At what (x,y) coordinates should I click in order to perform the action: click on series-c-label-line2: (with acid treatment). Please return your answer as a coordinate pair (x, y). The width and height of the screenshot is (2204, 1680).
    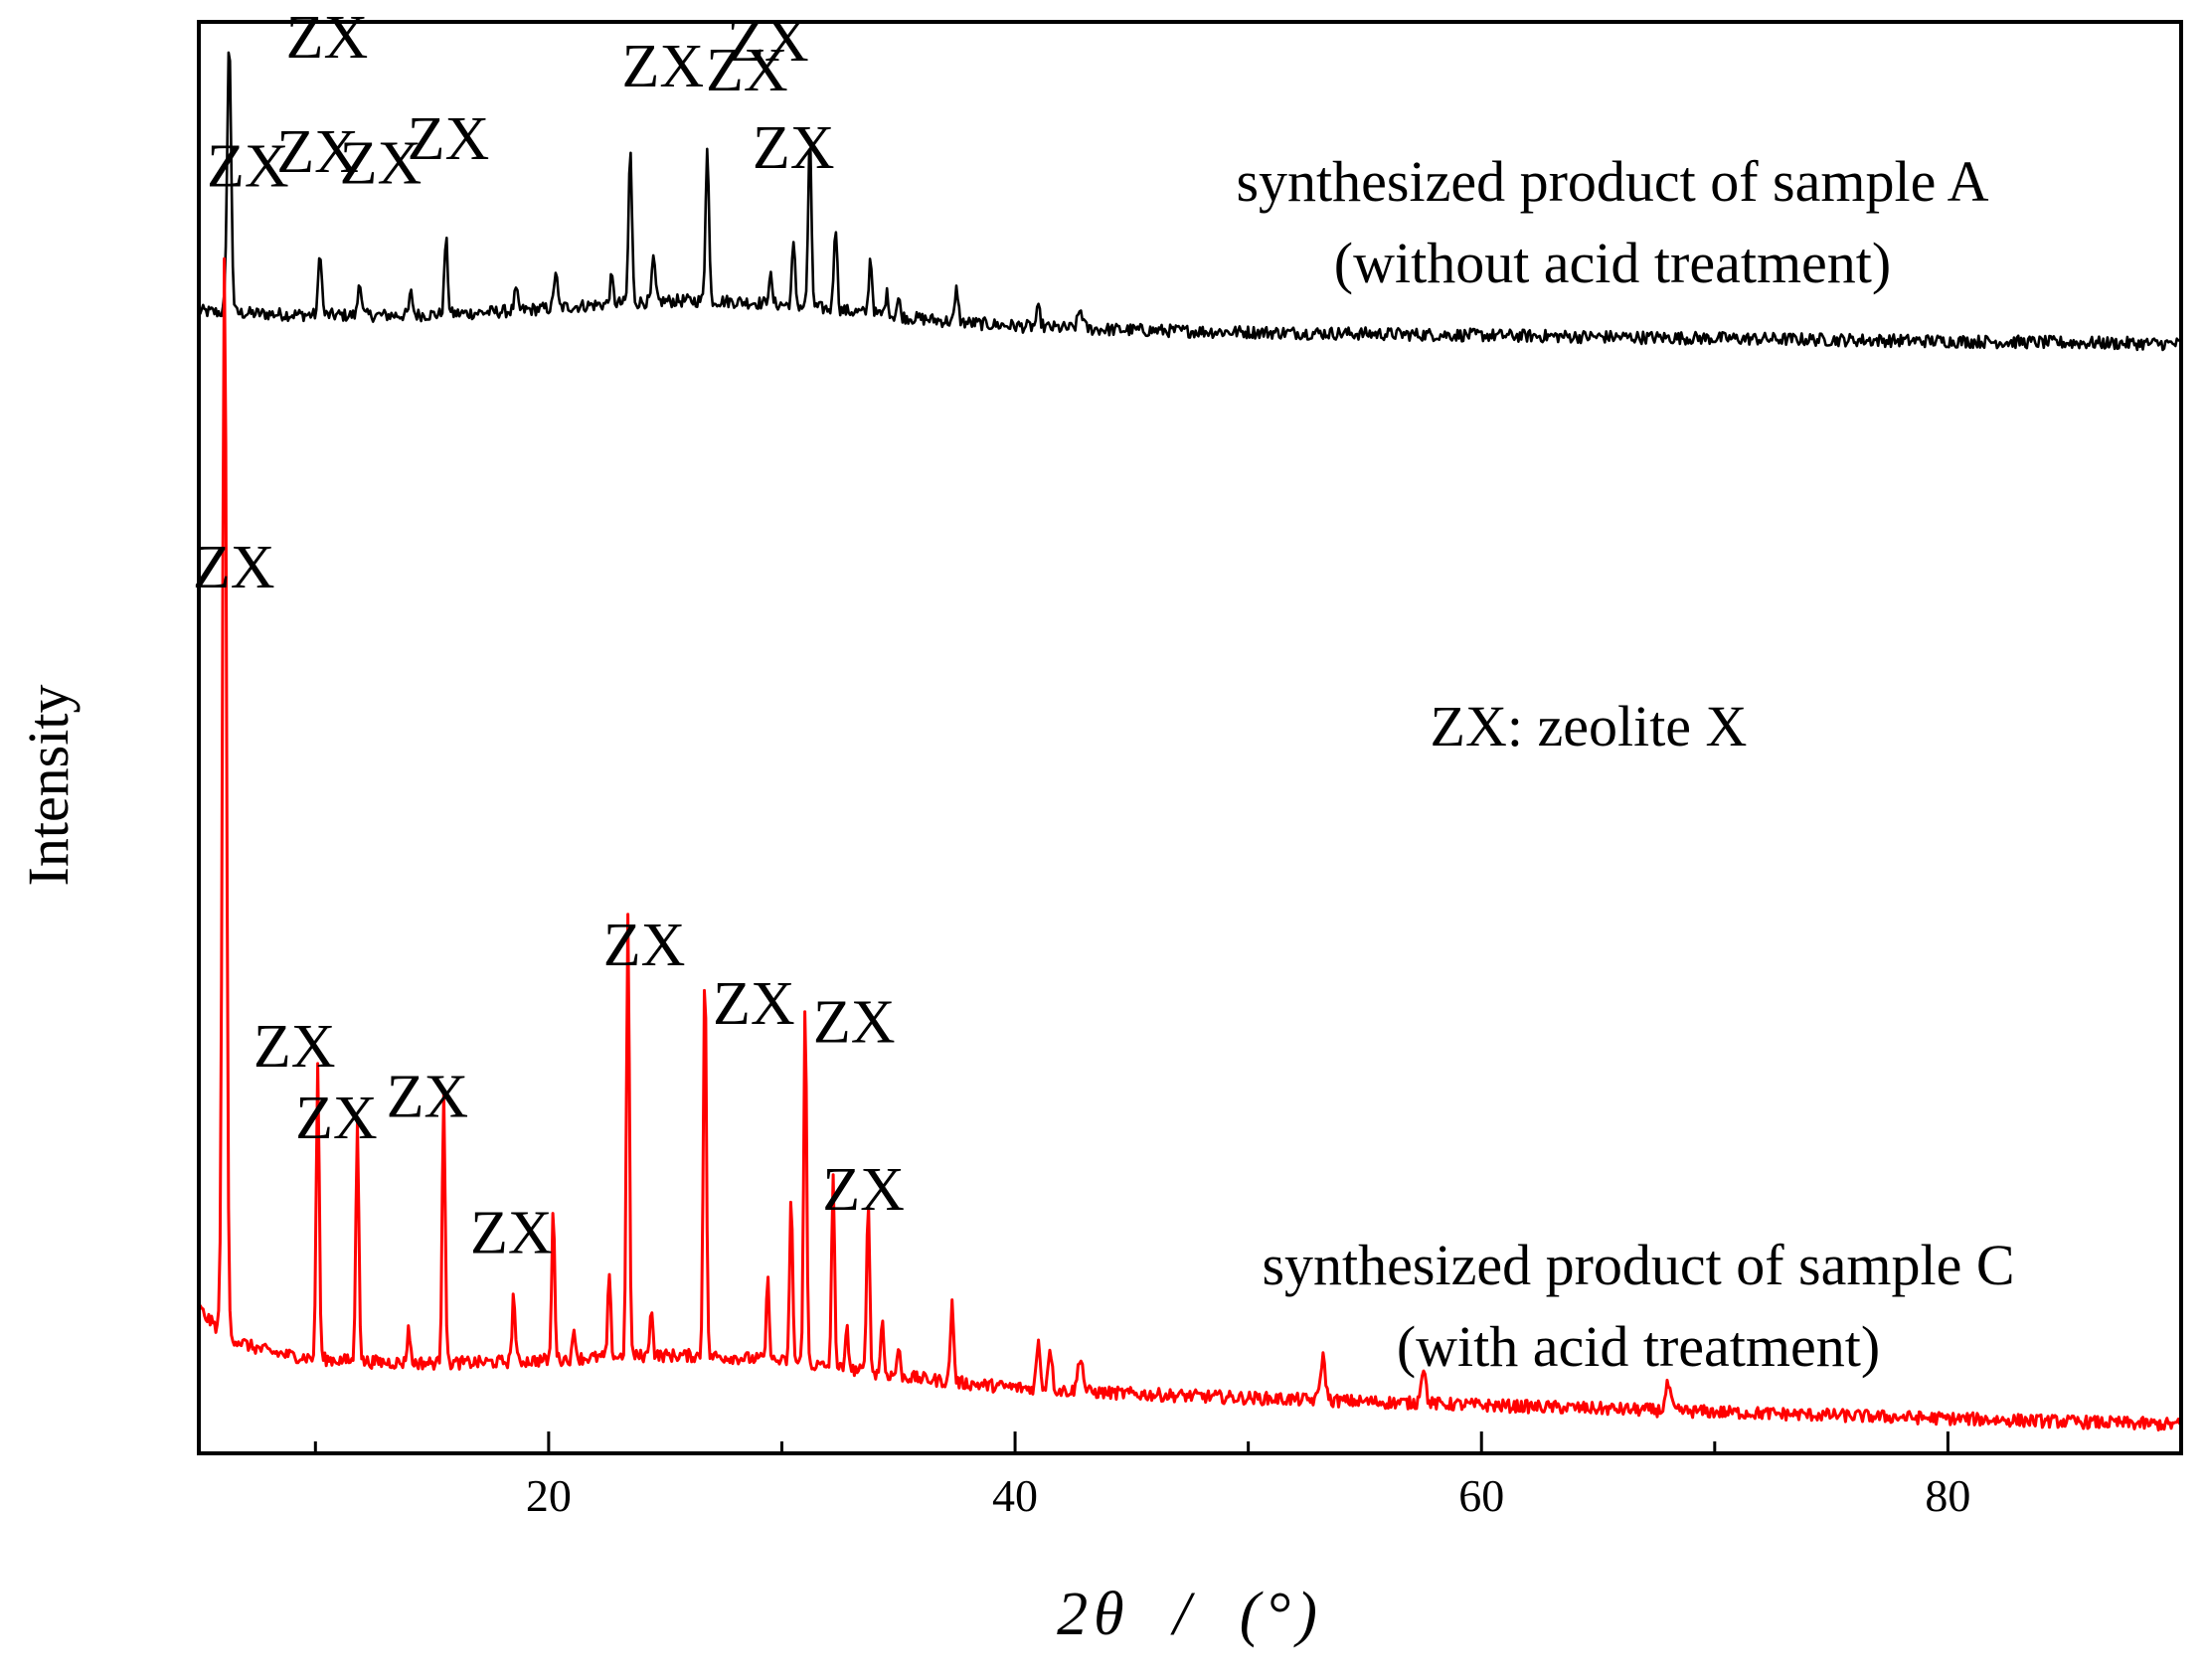
    Looking at the image, I should click on (1638, 1346).